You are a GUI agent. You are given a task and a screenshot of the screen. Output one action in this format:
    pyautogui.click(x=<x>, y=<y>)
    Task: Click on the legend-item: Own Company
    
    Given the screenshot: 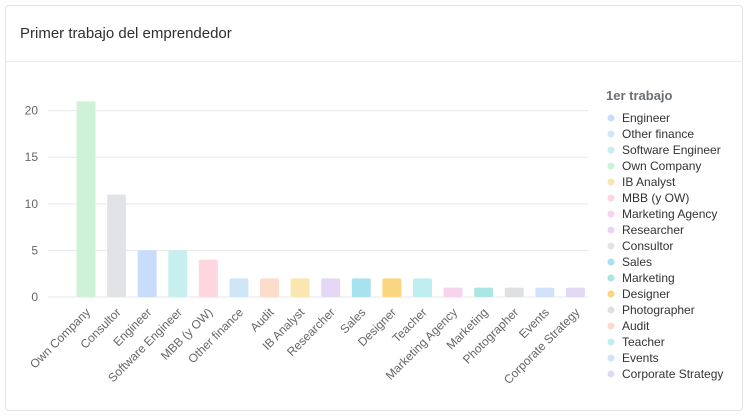 What is the action you would take?
    pyautogui.click(x=661, y=166)
    